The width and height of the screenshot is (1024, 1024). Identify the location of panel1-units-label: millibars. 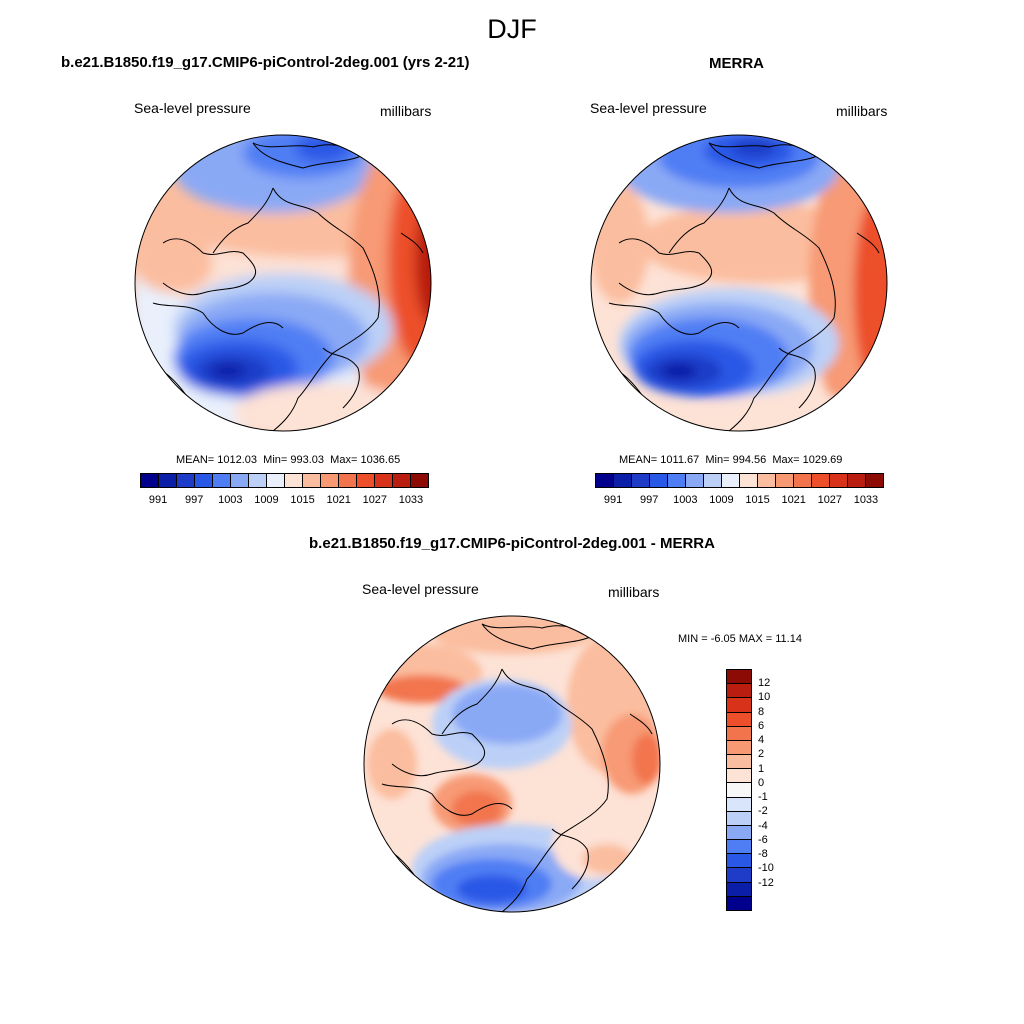
(406, 111).